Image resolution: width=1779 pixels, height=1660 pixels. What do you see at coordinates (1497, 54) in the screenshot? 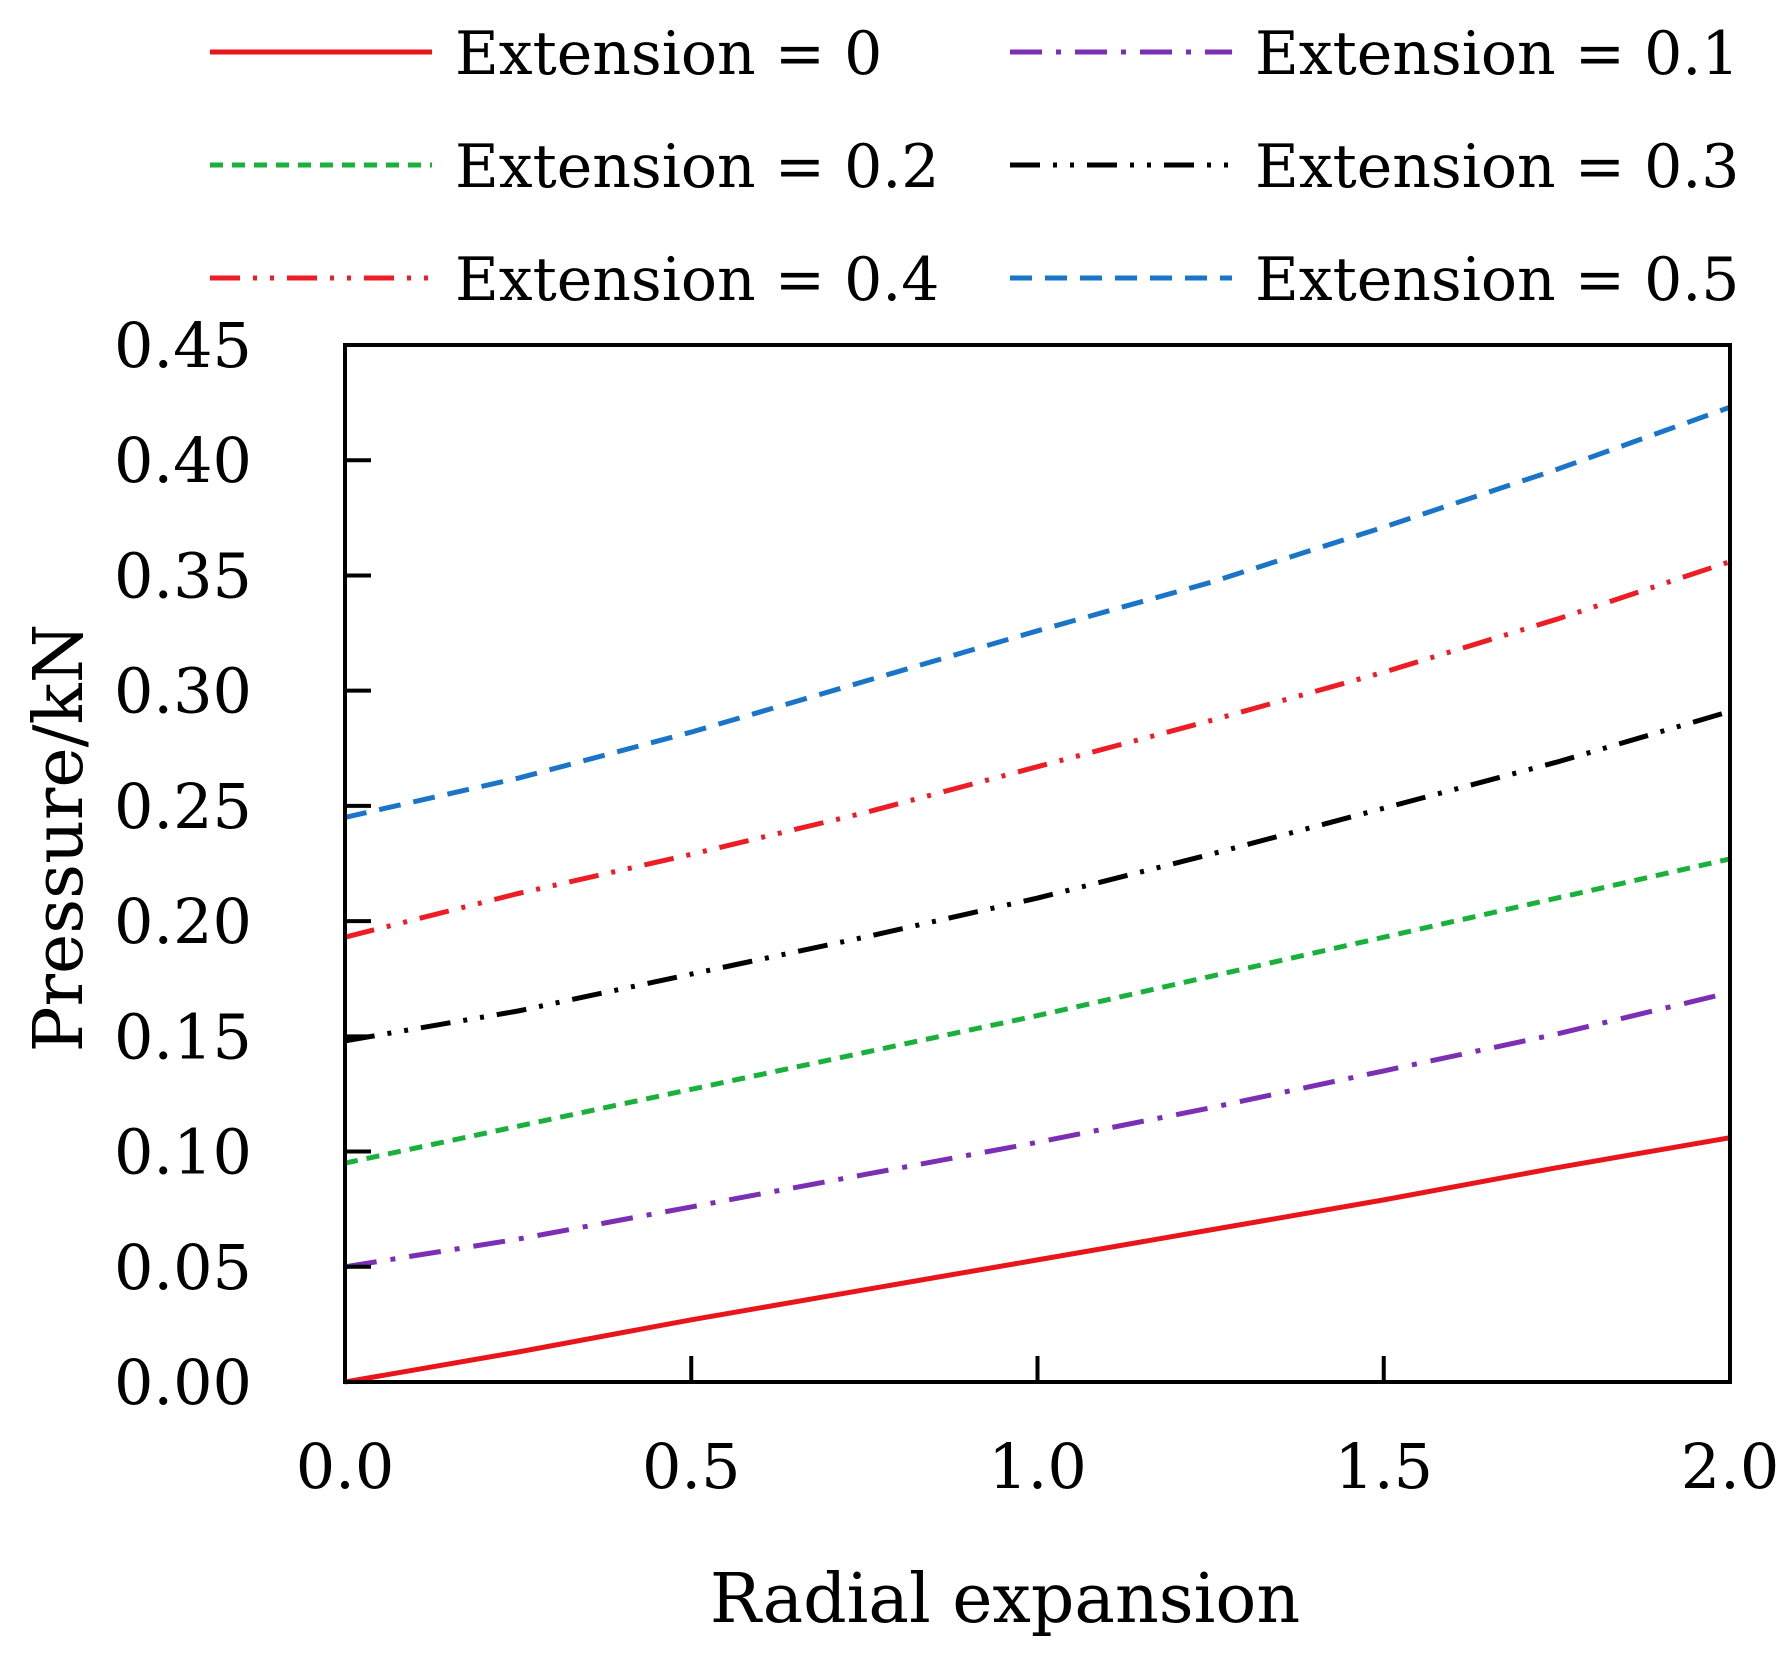
I see `legend-label: Extension = 0.1` at bounding box center [1497, 54].